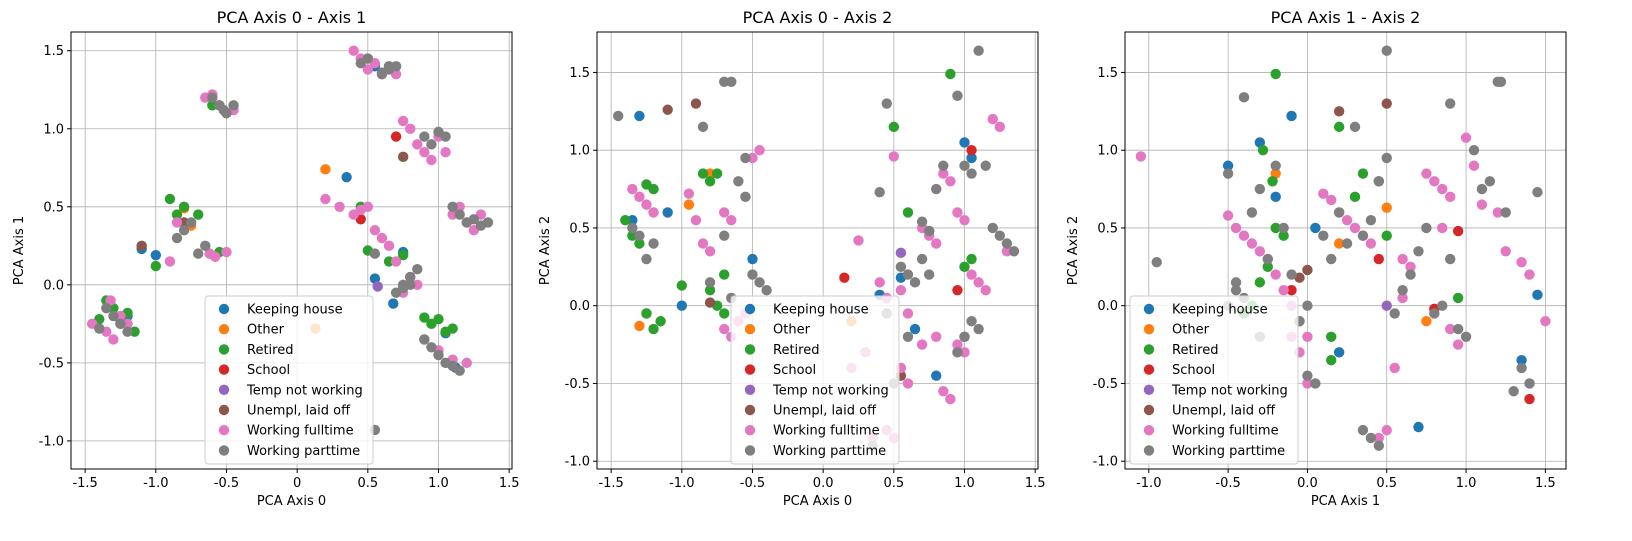  What do you see at coordinates (710, 302) in the screenshot?
I see `point-unempl-laid-off` at bounding box center [710, 302].